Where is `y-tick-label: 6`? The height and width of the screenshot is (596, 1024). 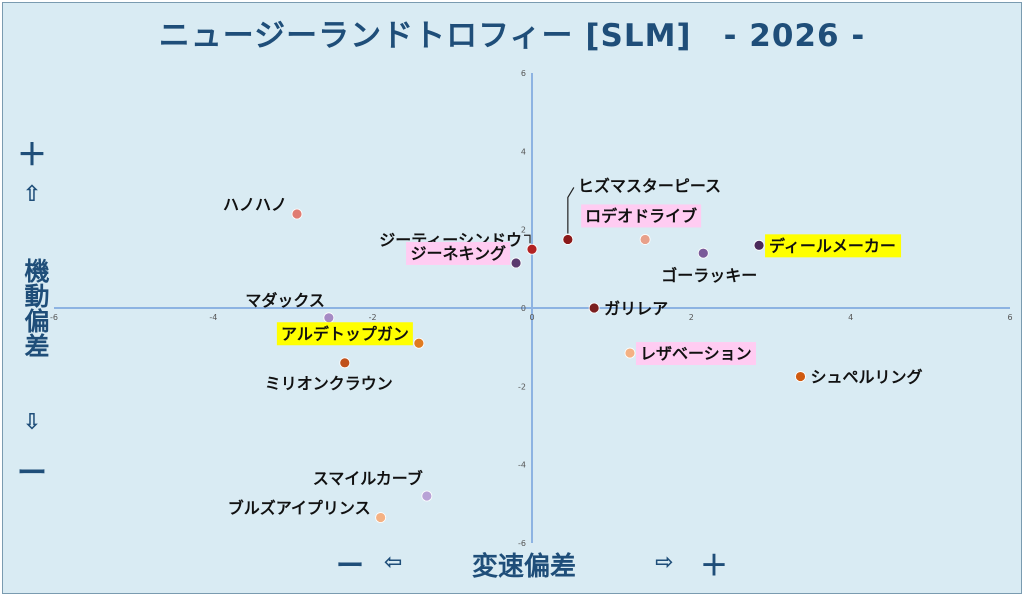
y-tick-label: 6 is located at coordinates (523, 73).